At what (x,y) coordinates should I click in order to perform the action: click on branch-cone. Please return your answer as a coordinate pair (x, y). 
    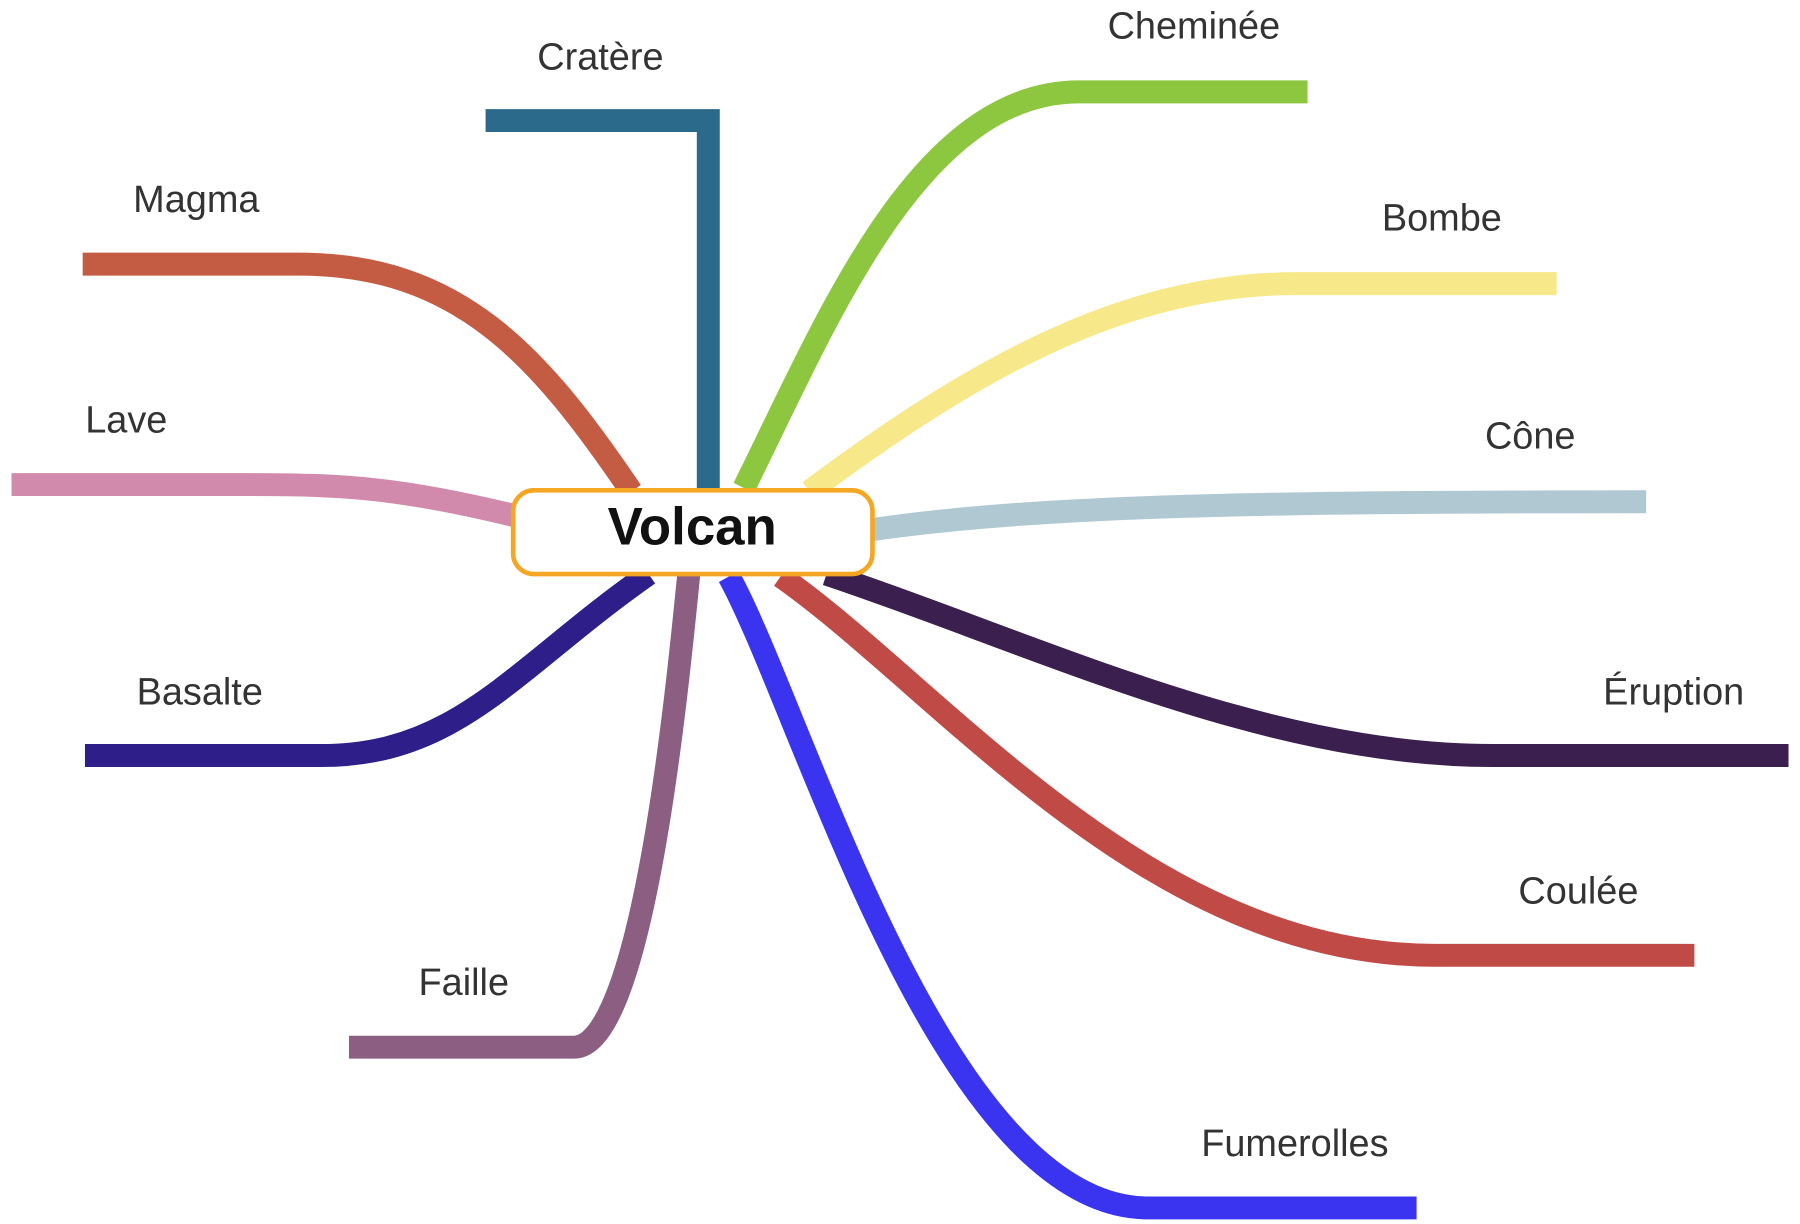
    Looking at the image, I should click on (1255, 516).